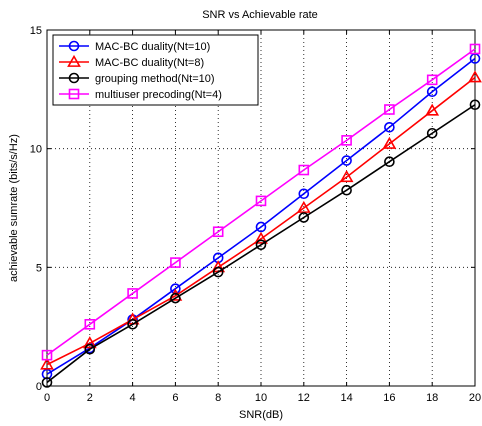  What do you see at coordinates (218, 398) in the screenshot?
I see `x-tick-label: 8` at bounding box center [218, 398].